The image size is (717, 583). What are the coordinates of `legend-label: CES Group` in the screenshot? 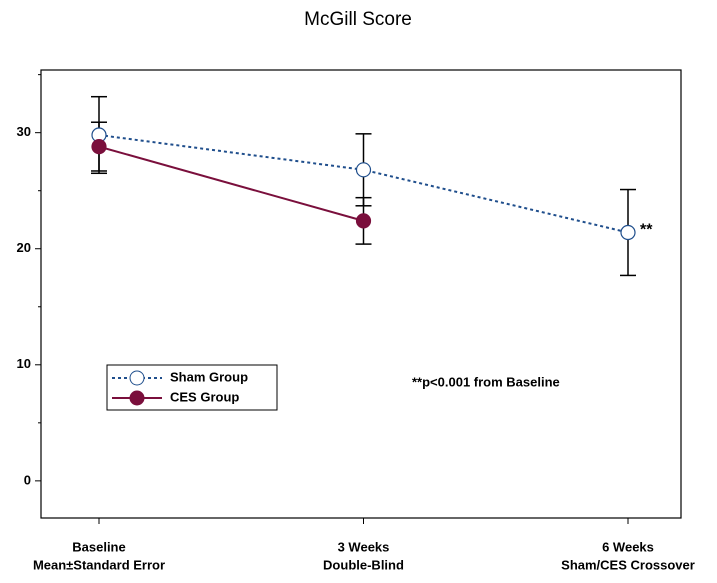 It's located at (204, 396).